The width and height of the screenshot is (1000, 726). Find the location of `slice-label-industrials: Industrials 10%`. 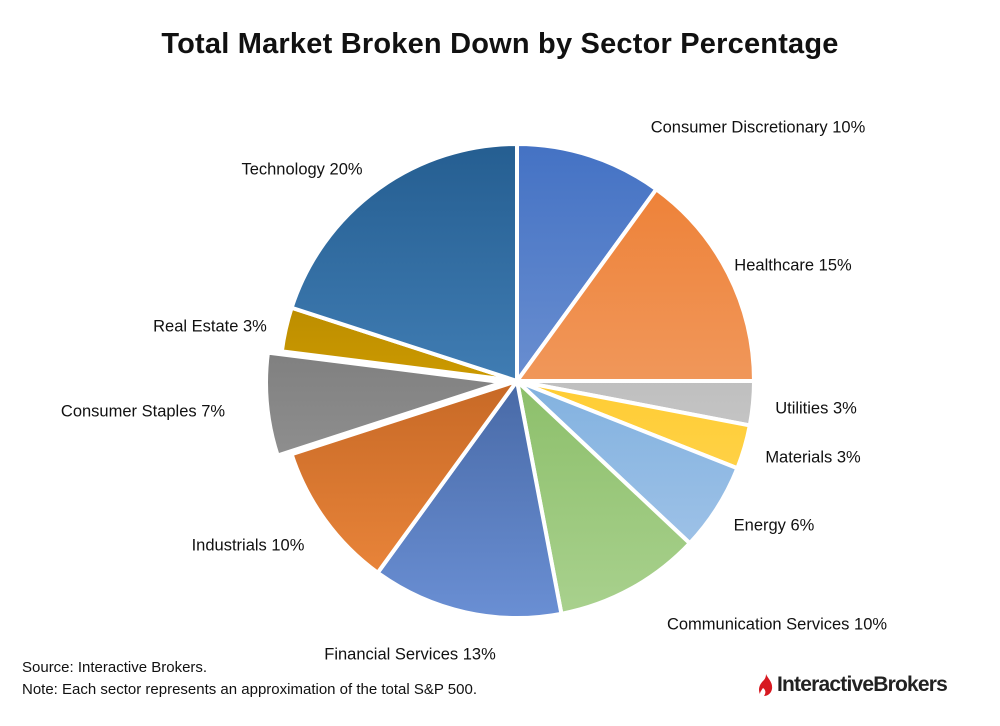

slice-label-industrials: Industrials 10% is located at coordinates (248, 545).